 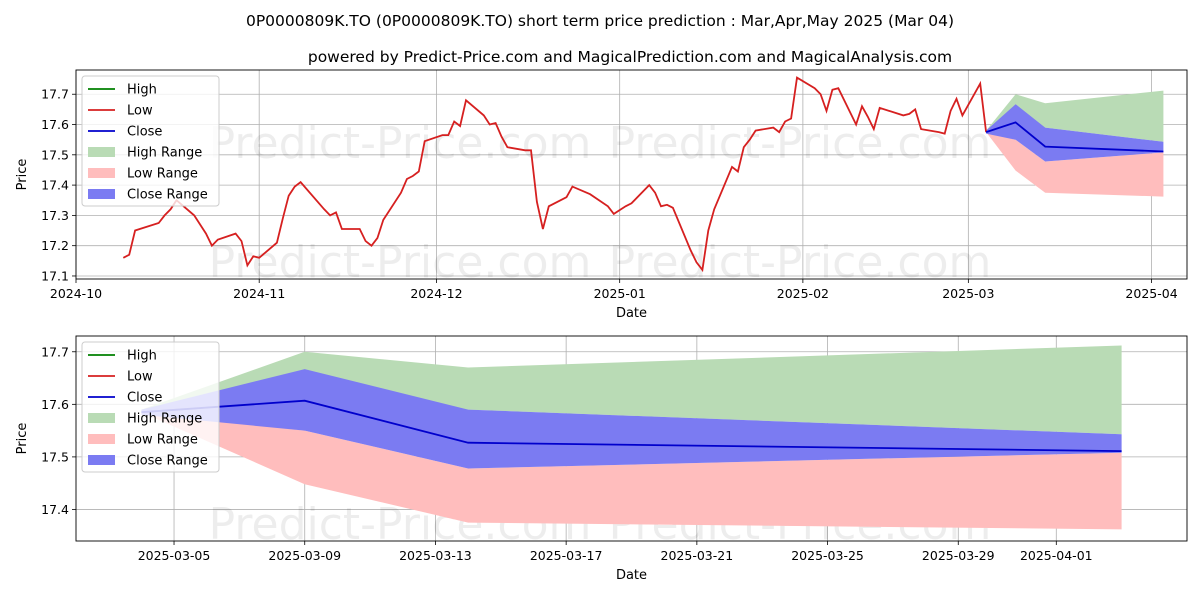 I want to click on x-tick-label: 2025-03-29, so click(x=958, y=555).